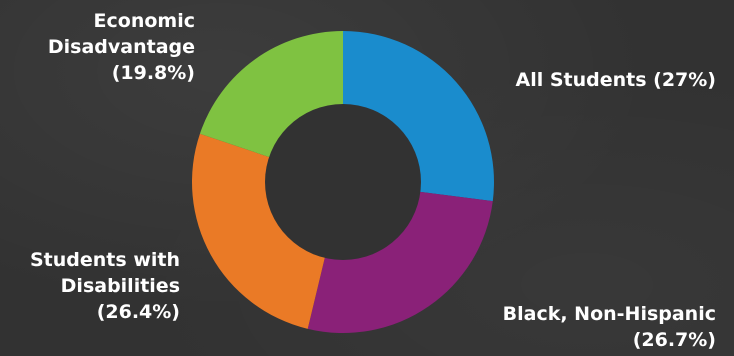 This screenshot has width=734, height=356. Describe the element at coordinates (271, 94) in the screenshot. I see `slice-economic-disadvantage` at that location.